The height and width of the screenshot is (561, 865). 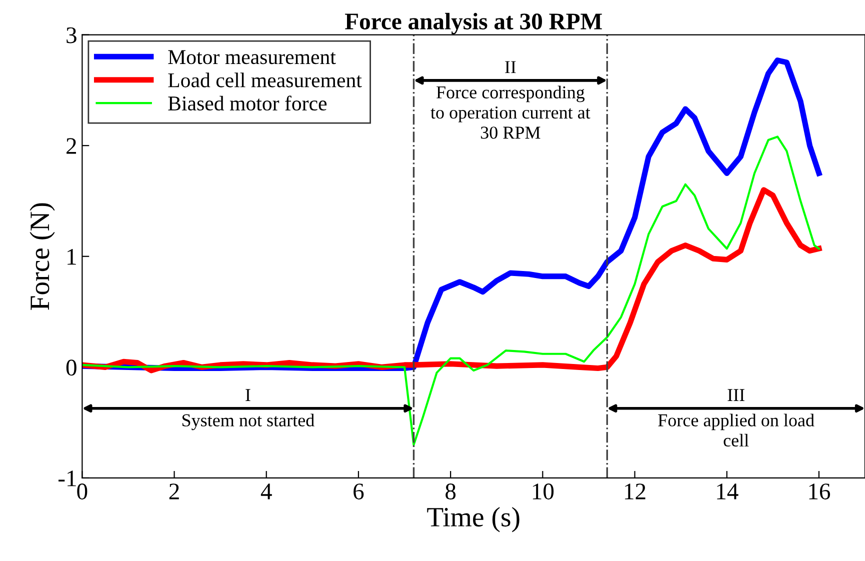 What do you see at coordinates (72, 256) in the screenshot?
I see `y-tick-label: 1` at bounding box center [72, 256].